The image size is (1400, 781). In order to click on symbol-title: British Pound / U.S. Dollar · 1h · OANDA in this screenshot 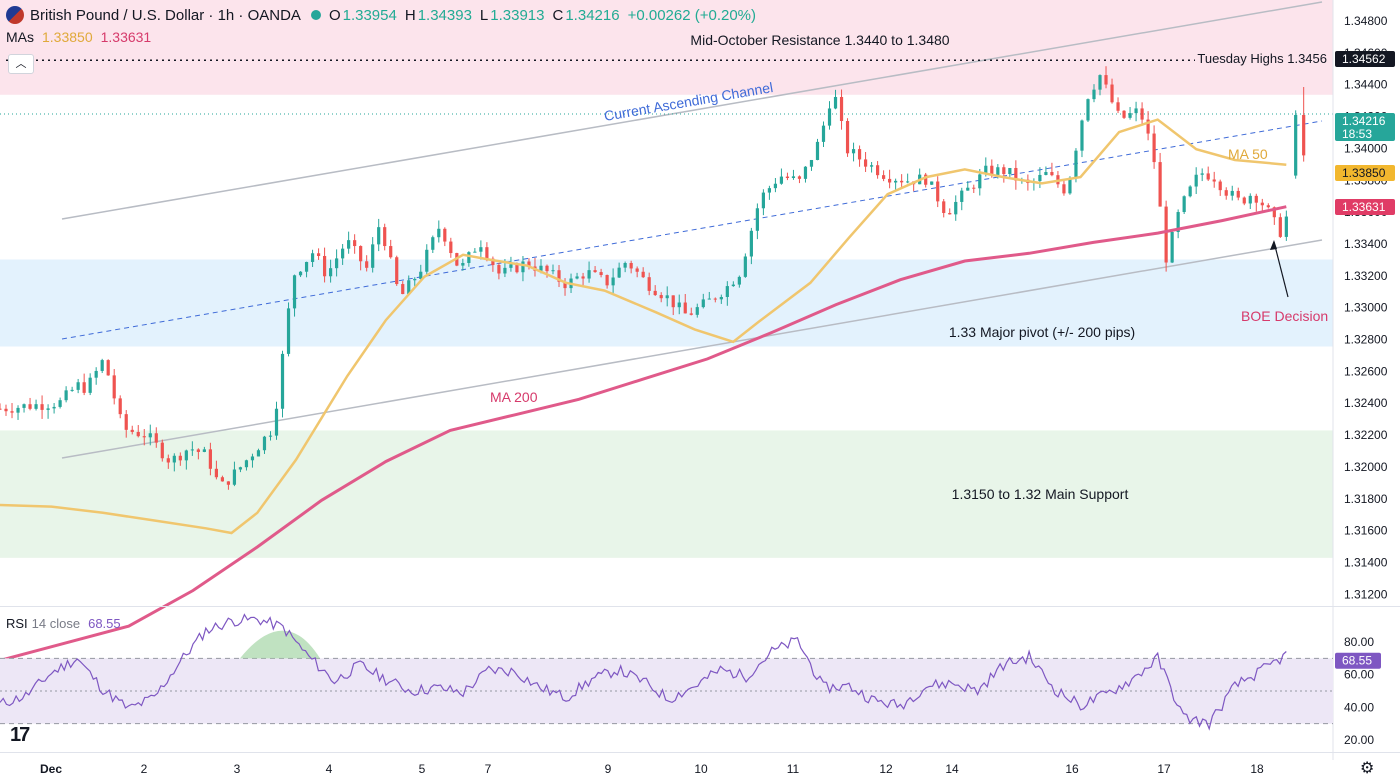, I will do `click(165, 15)`.